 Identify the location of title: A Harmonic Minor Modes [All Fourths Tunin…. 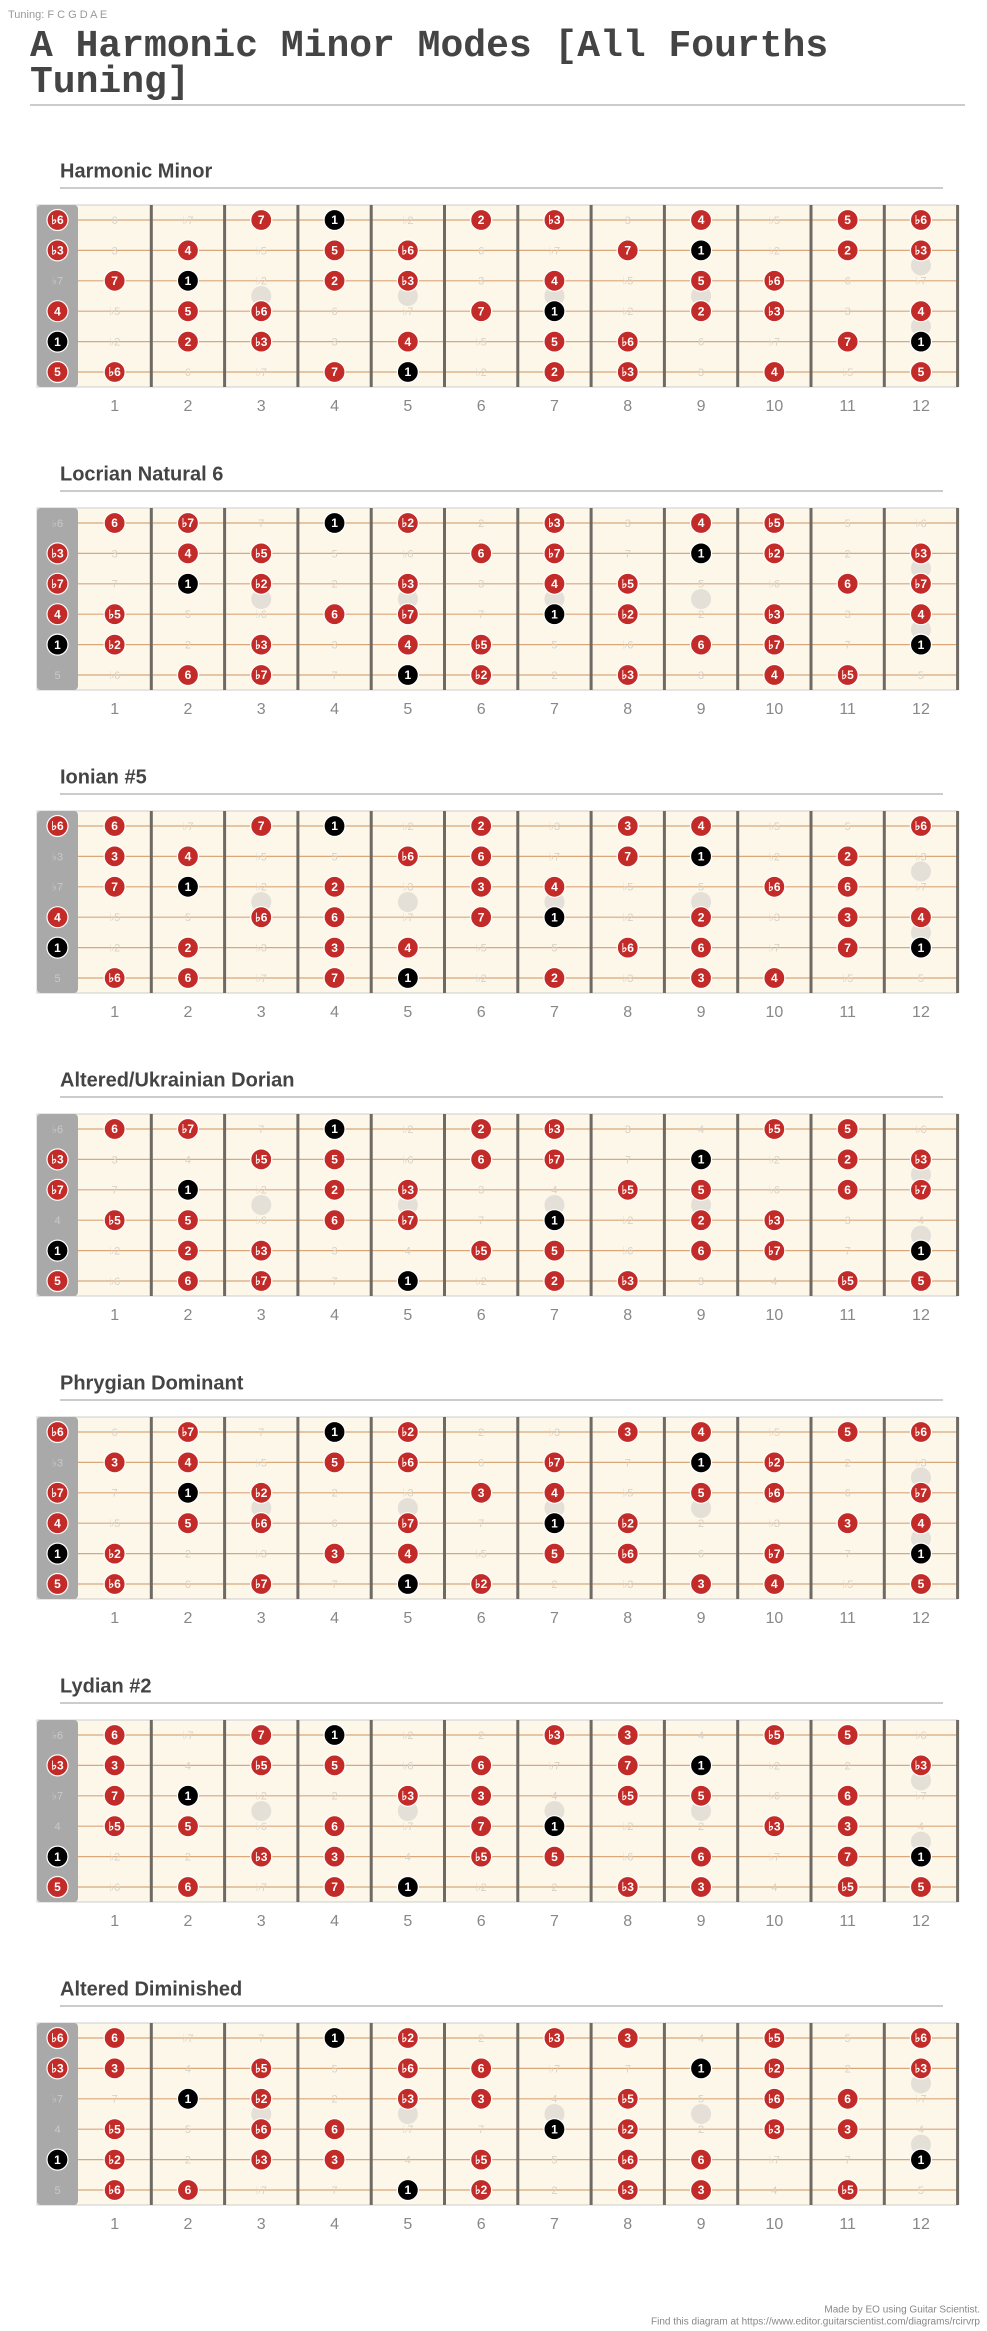
(429, 64).